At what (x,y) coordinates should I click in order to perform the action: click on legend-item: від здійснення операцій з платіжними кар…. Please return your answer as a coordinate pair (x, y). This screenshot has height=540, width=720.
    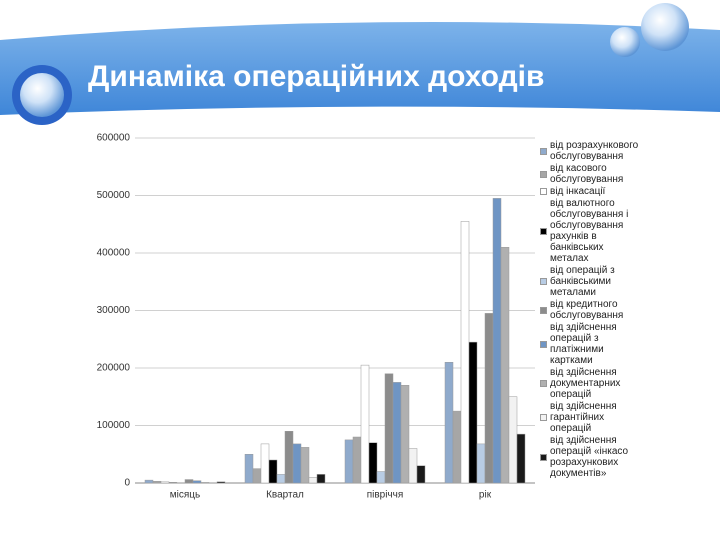
    Looking at the image, I should click on (590, 344).